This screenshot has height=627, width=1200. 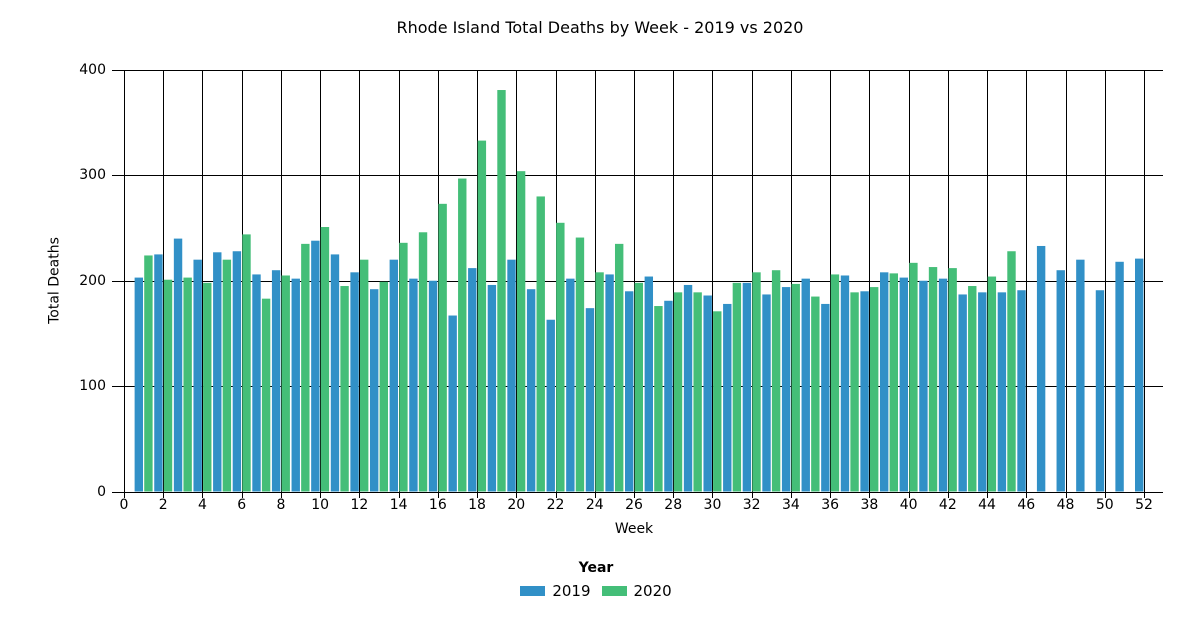 What do you see at coordinates (242, 505) in the screenshot?
I see `x-tick-label-6: 6` at bounding box center [242, 505].